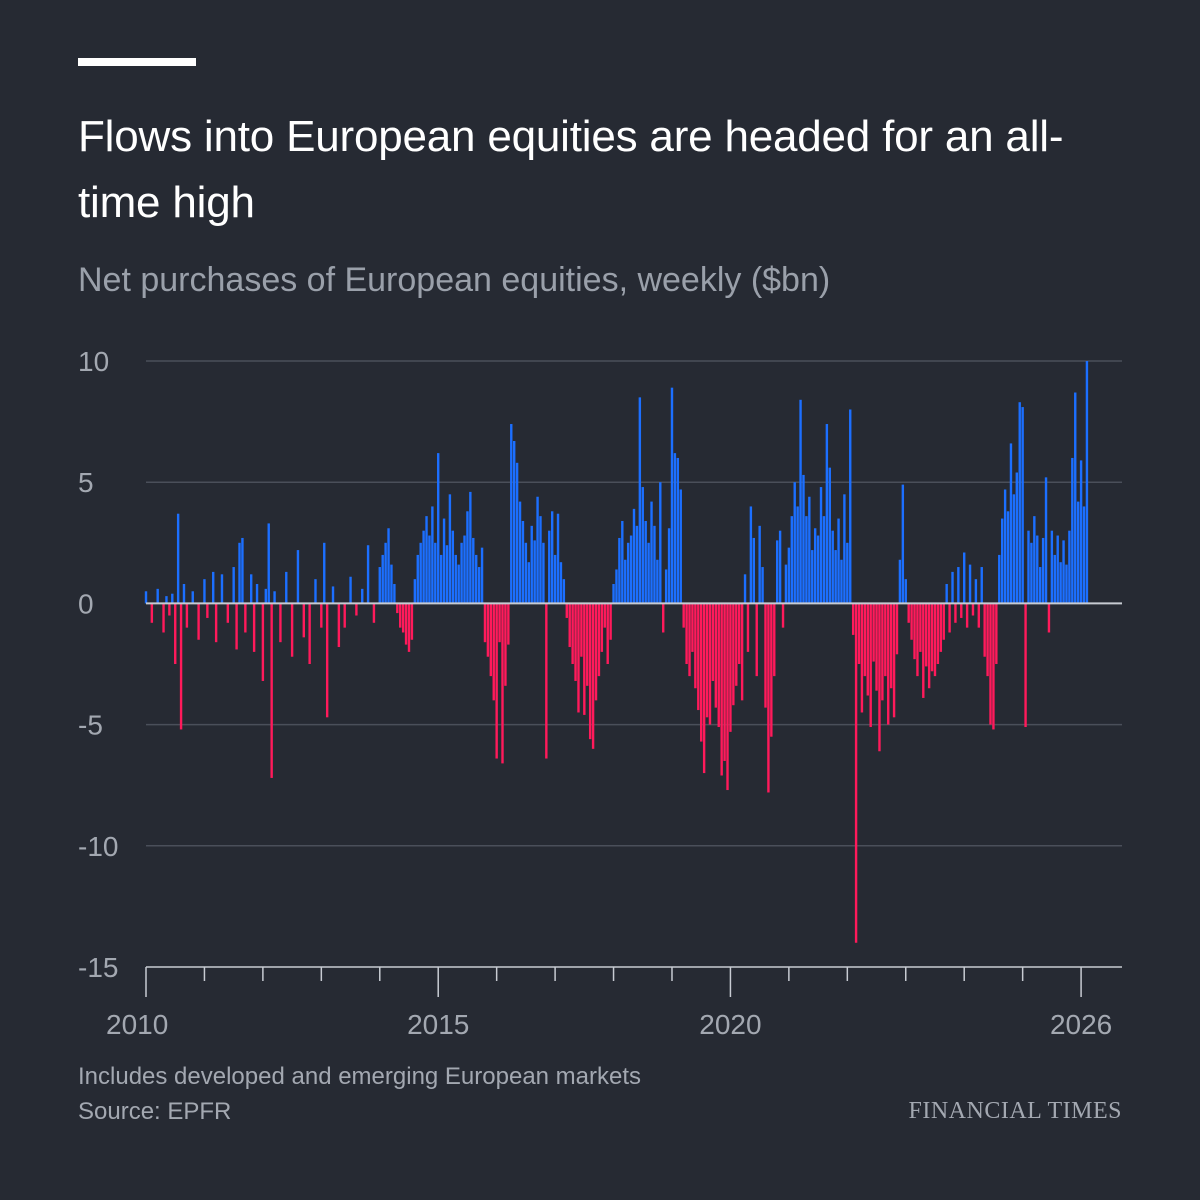 The height and width of the screenshot is (1200, 1200). Describe the element at coordinates (90, 725) in the screenshot. I see `y-tick-label: -5` at that location.